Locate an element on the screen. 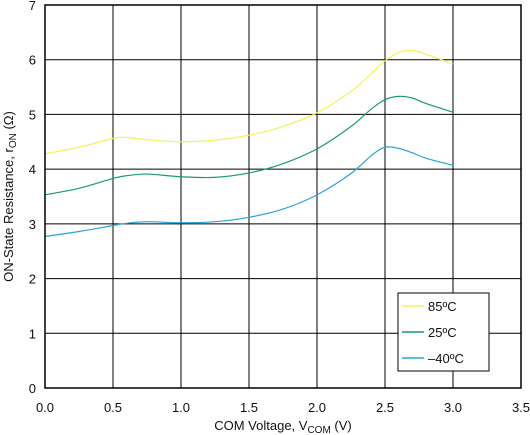 This screenshot has width=530, height=435. legend-label-0: 85ºC is located at coordinates (442, 306).